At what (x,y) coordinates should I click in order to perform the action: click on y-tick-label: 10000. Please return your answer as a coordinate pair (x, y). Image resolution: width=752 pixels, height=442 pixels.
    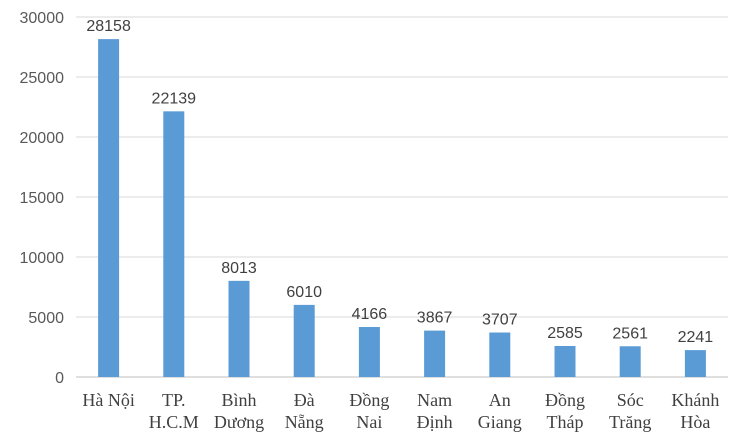
    Looking at the image, I should click on (42, 258).